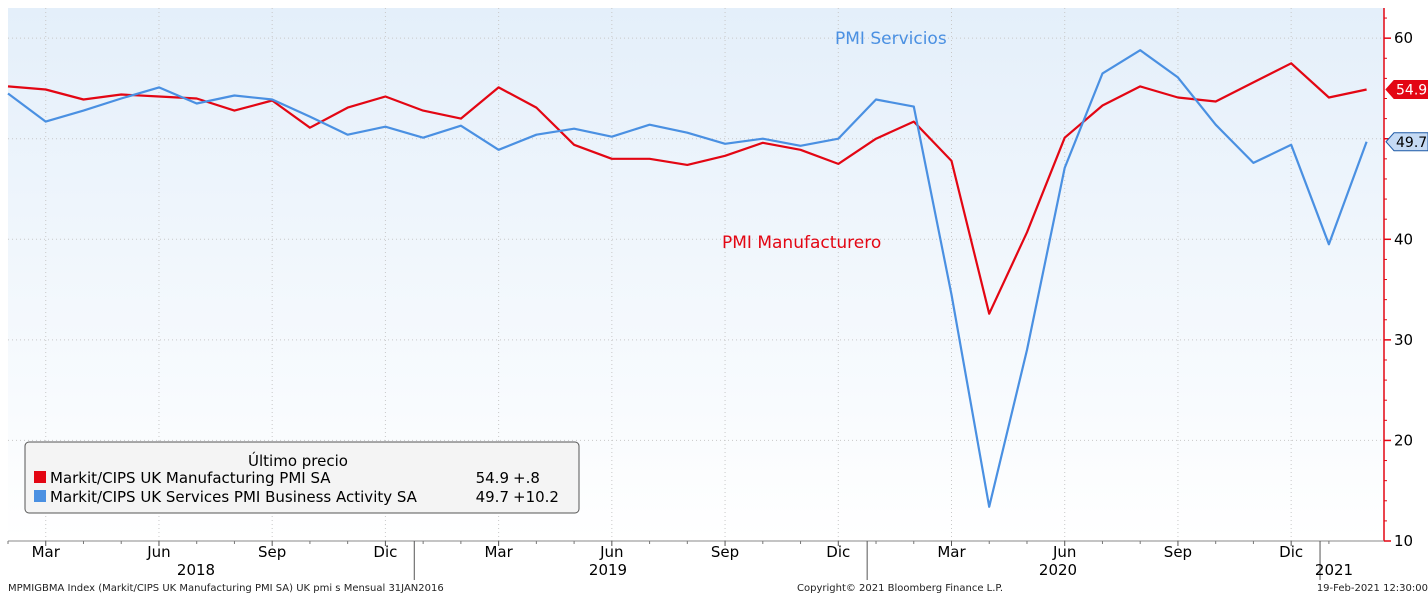 Image resolution: width=1428 pixels, height=597 pixels. I want to click on footer-copyright: Copyright© 2021 Bloomberg Finance L.P., so click(900, 588).